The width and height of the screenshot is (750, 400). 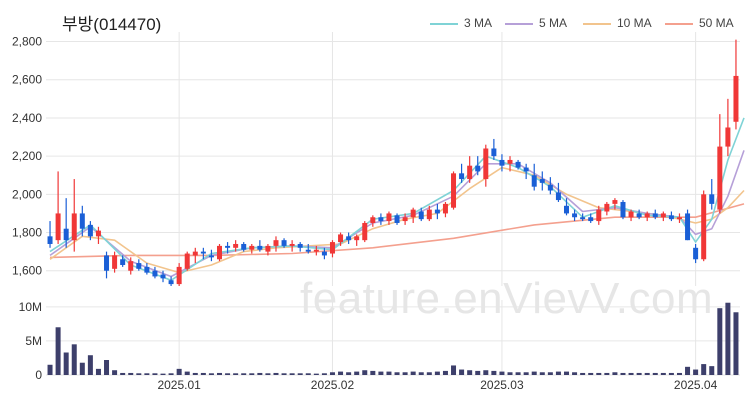 What do you see at coordinates (696, 385) in the screenshot?
I see `x-tick-label: 2025.04` at bounding box center [696, 385].